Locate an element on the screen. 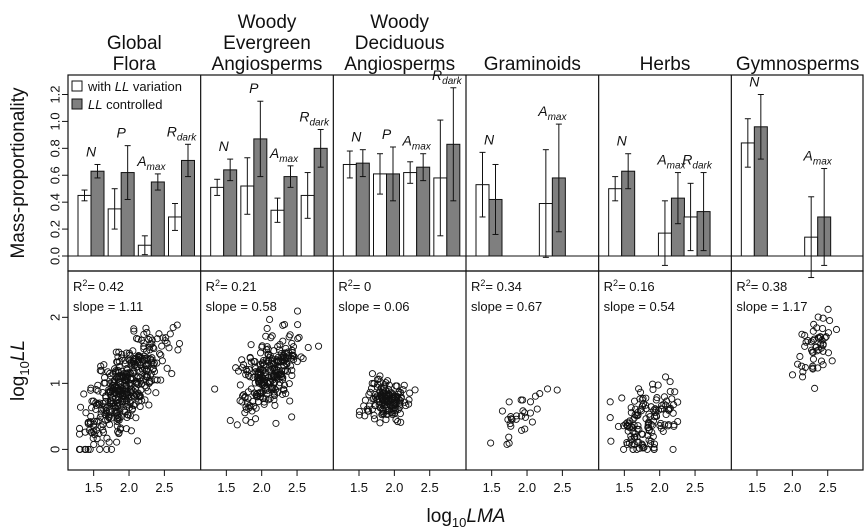 The width and height of the screenshot is (864, 527). bar-label-main: A is located at coordinates (141, 161).